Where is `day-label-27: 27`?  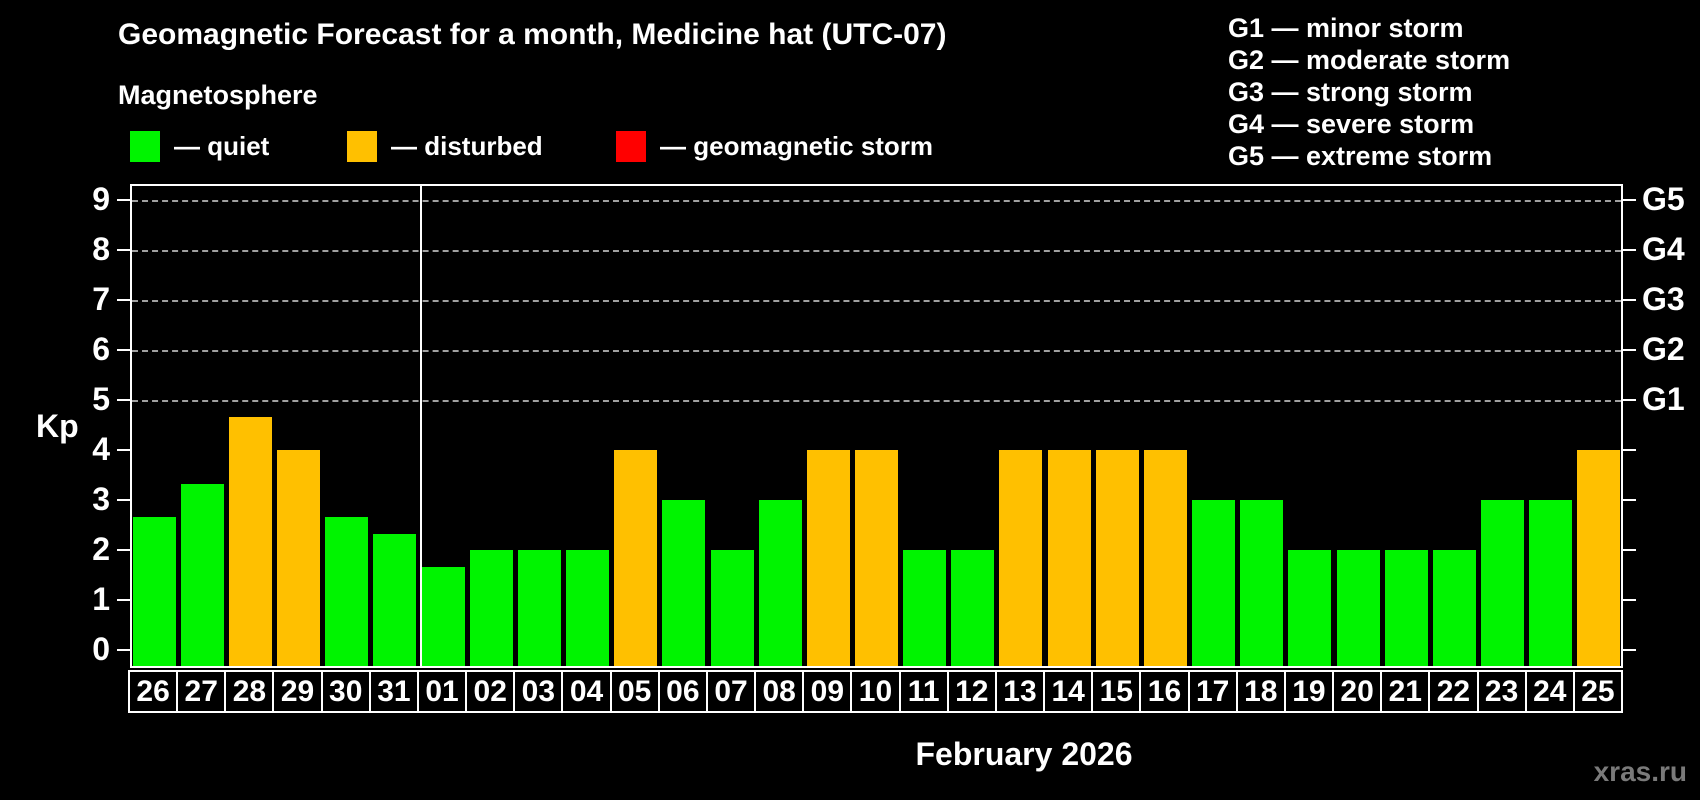 day-label-27: 27 is located at coordinates (201, 691).